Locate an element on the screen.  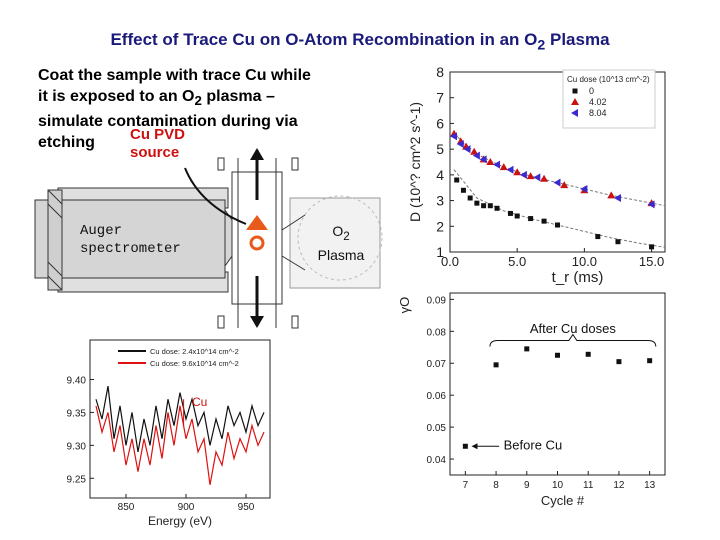
plasma-connector-top is located at coordinates (293, 222).